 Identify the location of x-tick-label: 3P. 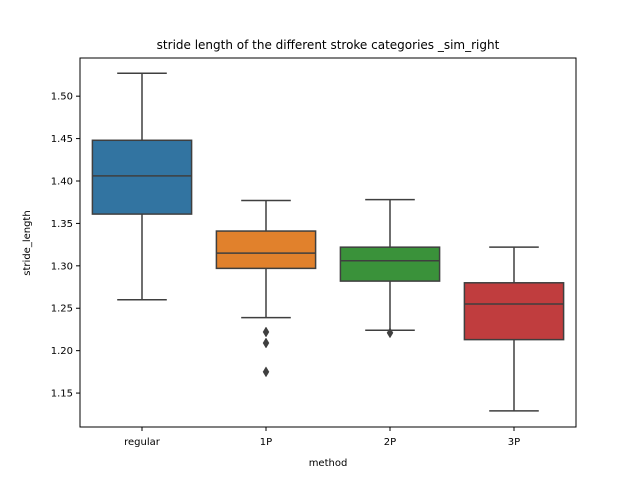
(514, 442).